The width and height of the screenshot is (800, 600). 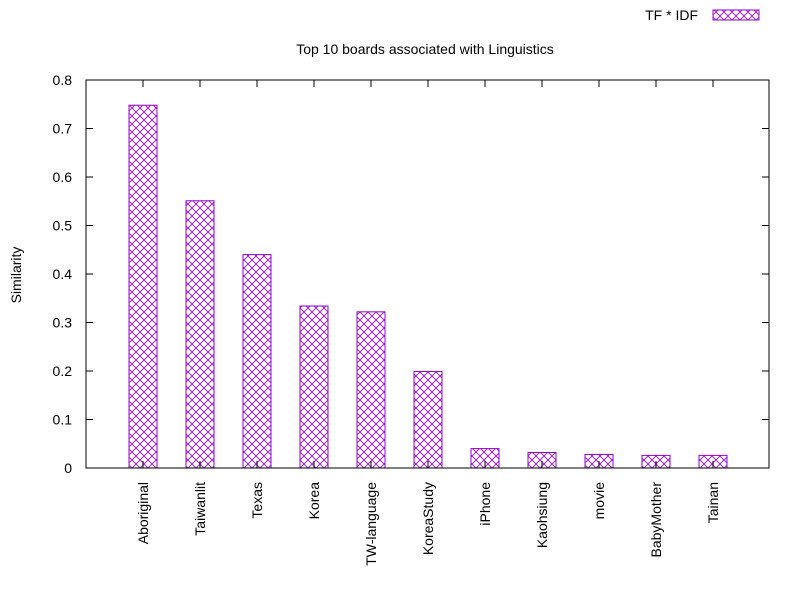 I want to click on y-axis-label: Similarity, so click(x=16, y=275).